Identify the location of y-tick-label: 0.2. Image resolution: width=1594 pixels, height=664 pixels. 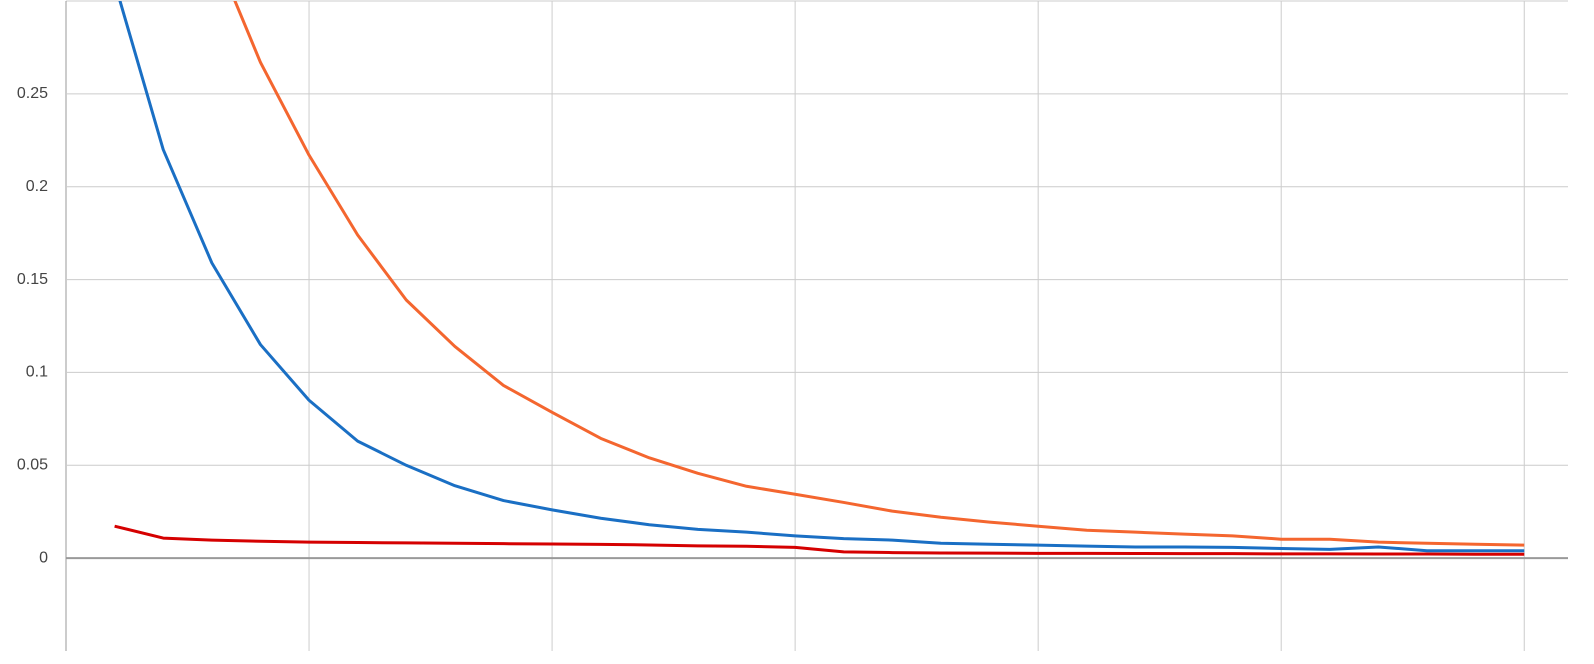
(37, 186).